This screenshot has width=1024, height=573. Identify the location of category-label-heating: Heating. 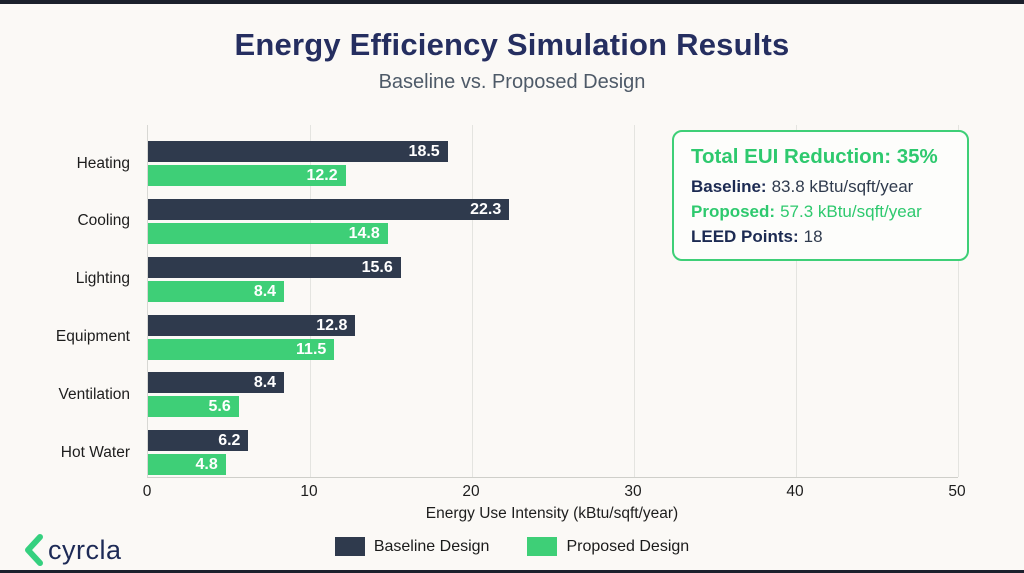
(103, 163).